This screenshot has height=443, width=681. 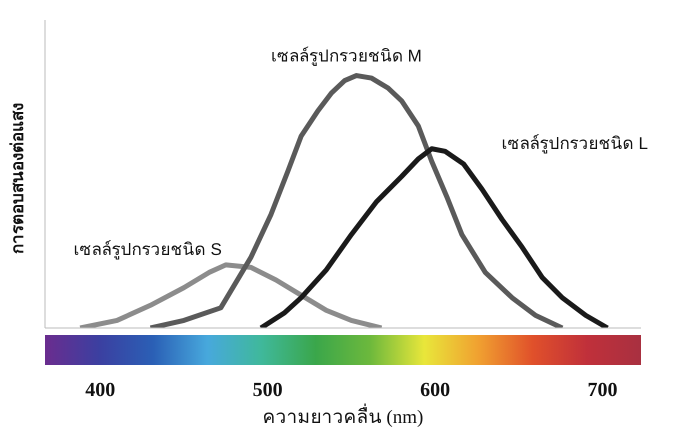 What do you see at coordinates (435, 390) in the screenshot?
I see `x-tick-label: 600` at bounding box center [435, 390].